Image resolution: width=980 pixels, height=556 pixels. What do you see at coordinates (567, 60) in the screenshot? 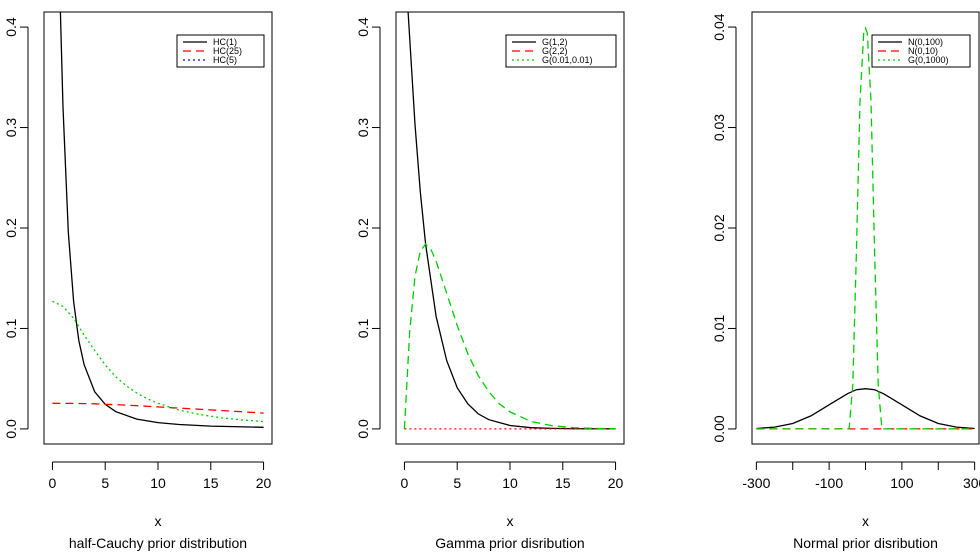
I see `legend-label: G(0.01,0.01)` at bounding box center [567, 60].